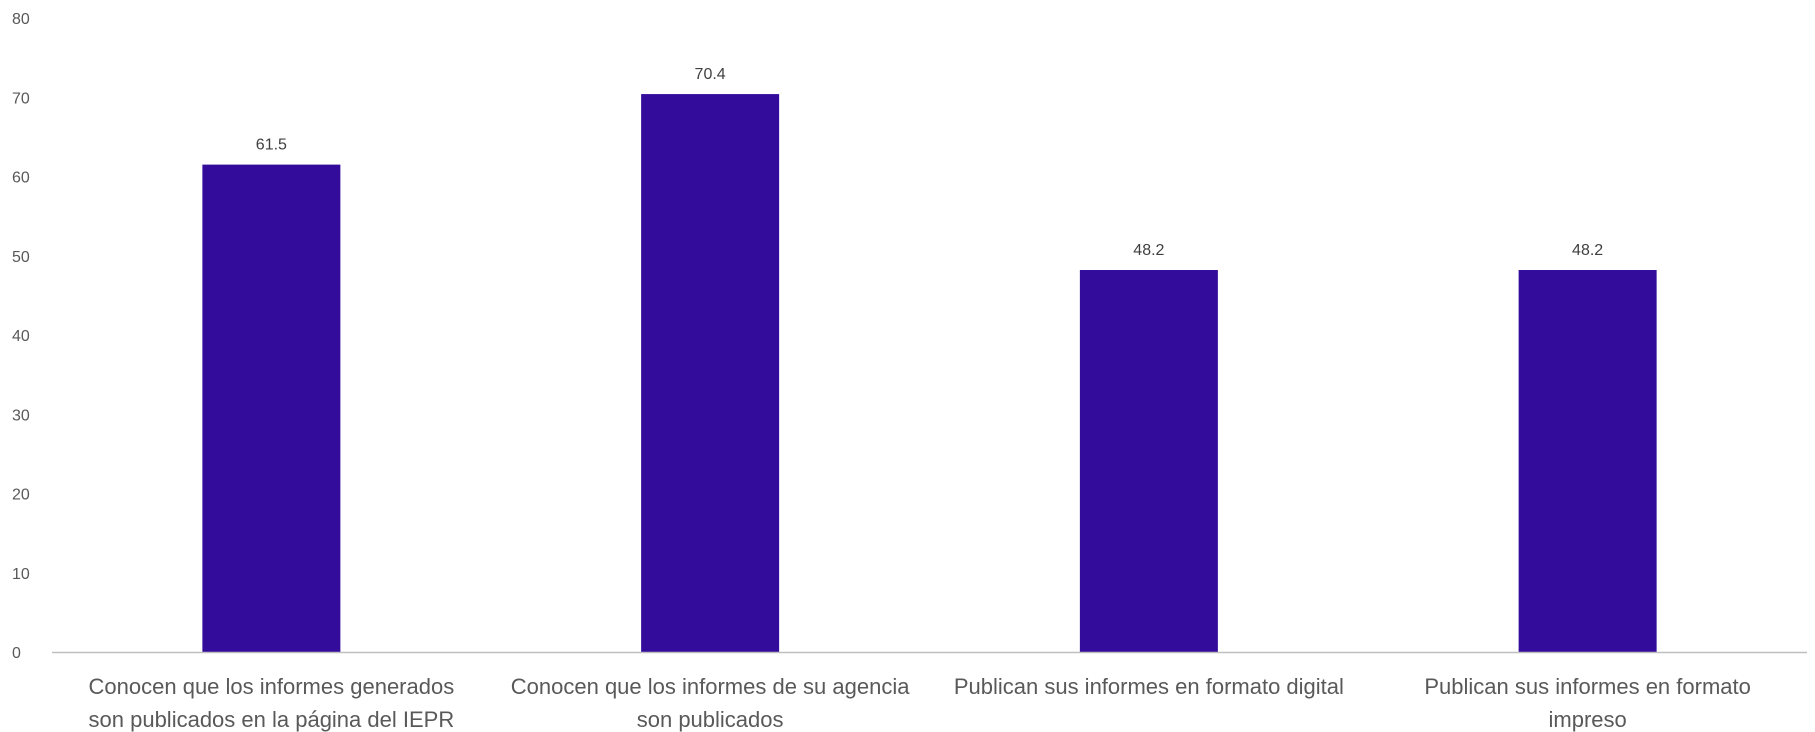 This screenshot has width=1815, height=732. Describe the element at coordinates (710, 719) in the screenshot. I see `x-tick-label-line: son publicados` at that location.